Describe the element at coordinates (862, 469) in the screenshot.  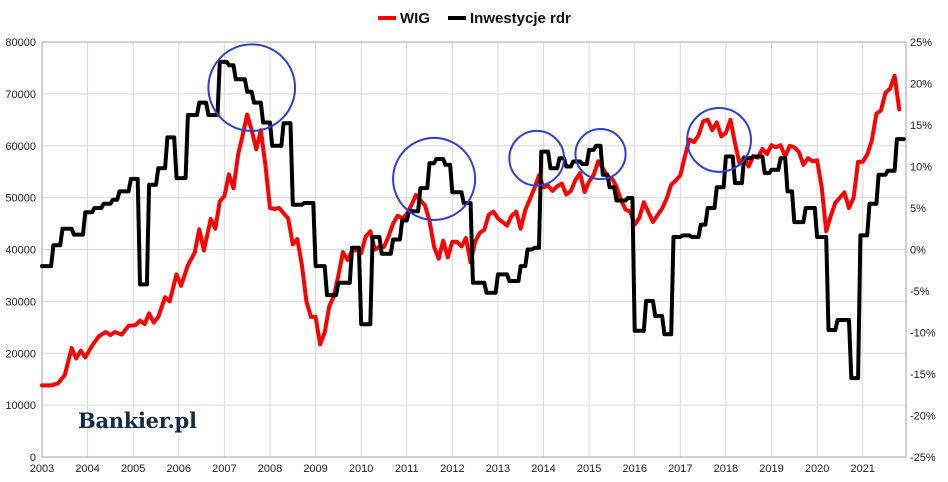
I see `x-tick-label: 2021` at that location.